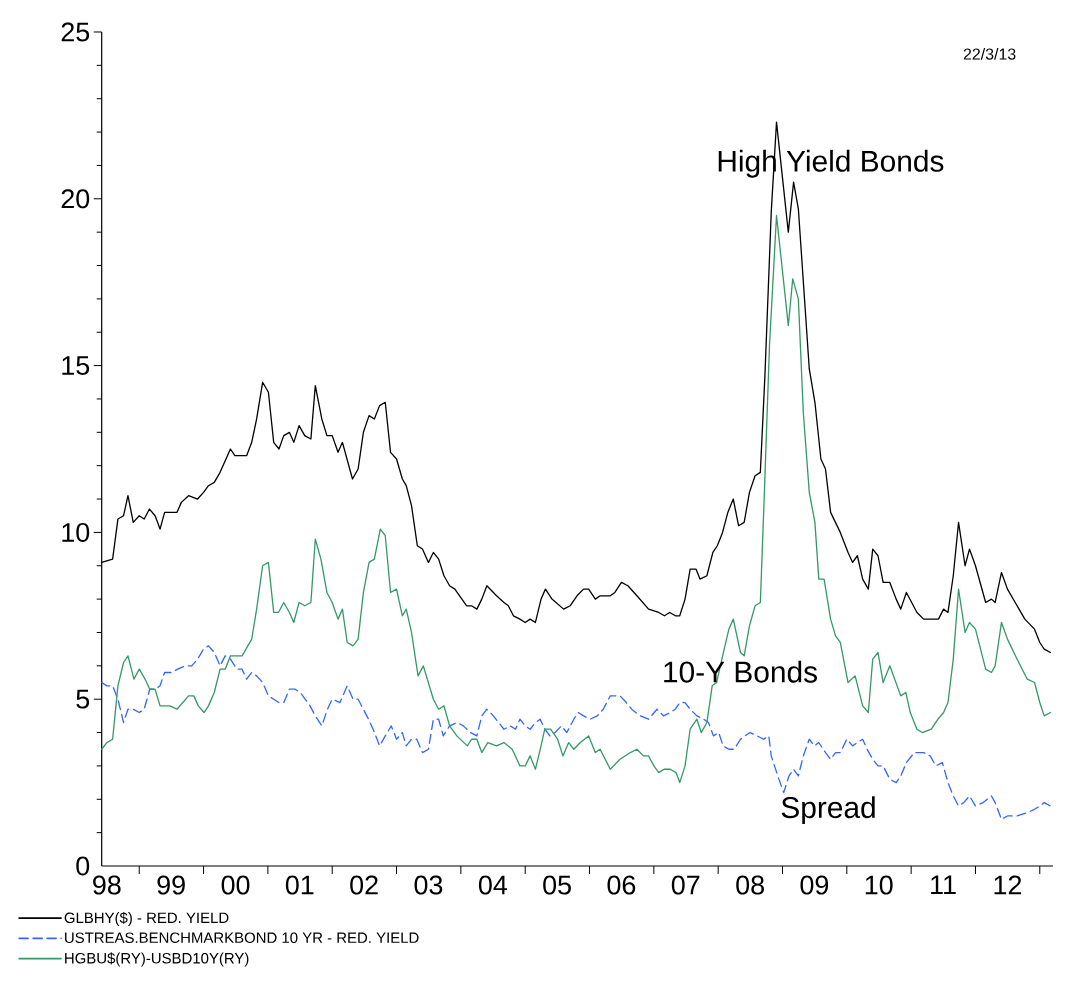  Describe the element at coordinates (171, 885) in the screenshot. I see `x-tick-label: 99` at that location.